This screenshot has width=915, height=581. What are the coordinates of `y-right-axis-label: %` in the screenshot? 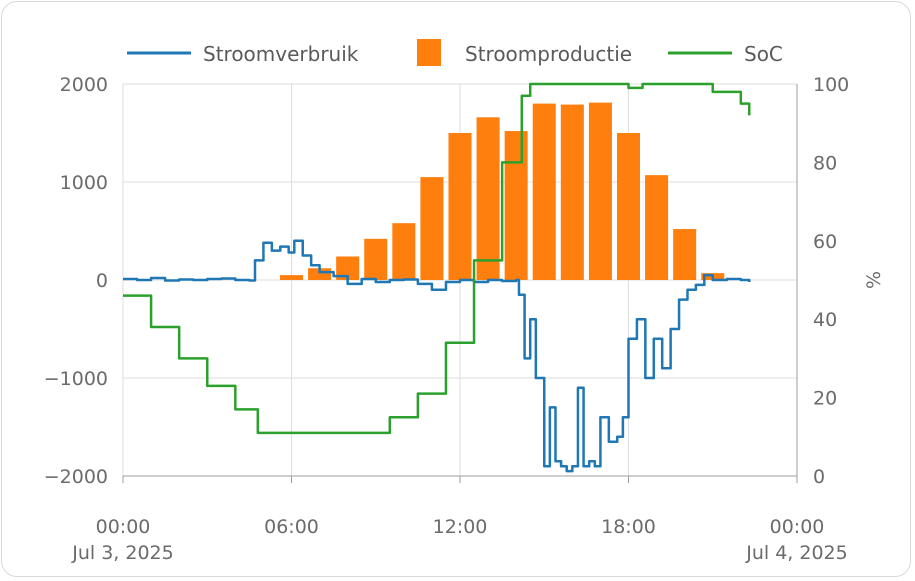 It's located at (874, 280).